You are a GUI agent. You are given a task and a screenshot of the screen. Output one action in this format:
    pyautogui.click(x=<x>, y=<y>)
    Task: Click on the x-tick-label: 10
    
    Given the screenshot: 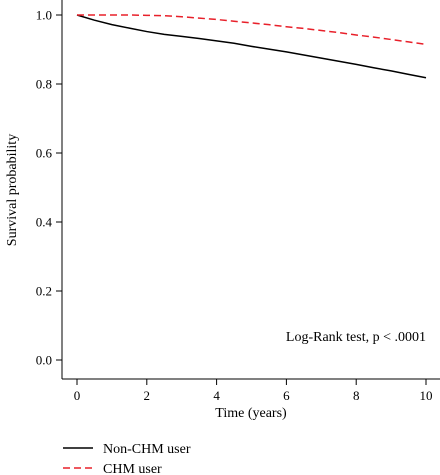 What is the action you would take?
    pyautogui.click(x=426, y=395)
    